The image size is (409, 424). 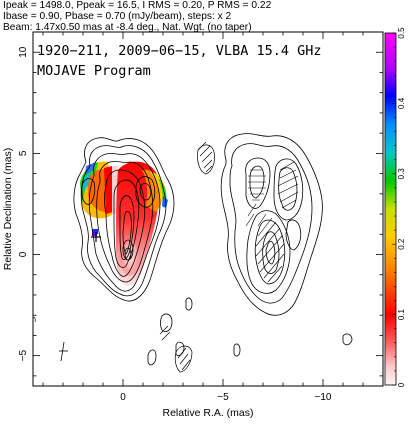 What do you see at coordinates (23, 254) in the screenshot?
I see `y-tick-label: 0` at bounding box center [23, 254].